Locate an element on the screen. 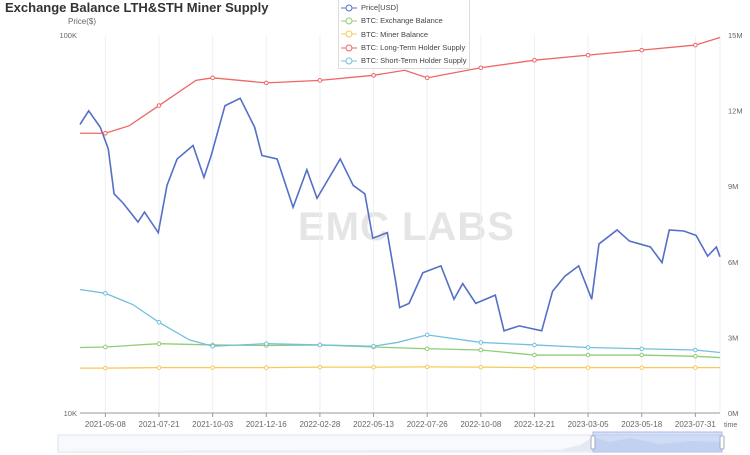  x-tick-label: 2021-10-03 is located at coordinates (212, 424).